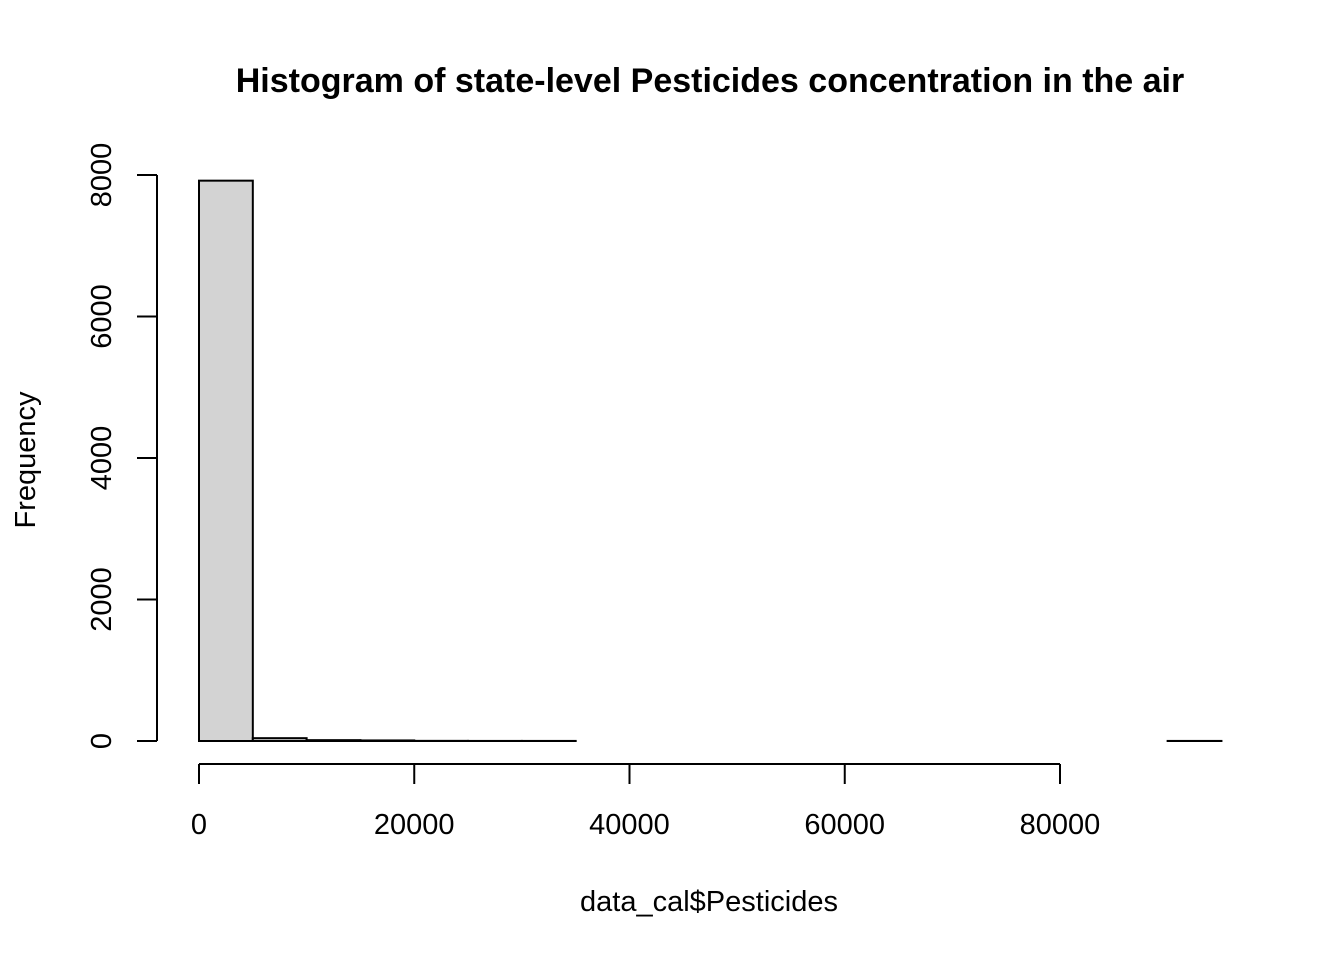 The height and width of the screenshot is (960, 1344). Describe the element at coordinates (414, 825) in the screenshot. I see `x-tick-label-1: 20000` at that location.